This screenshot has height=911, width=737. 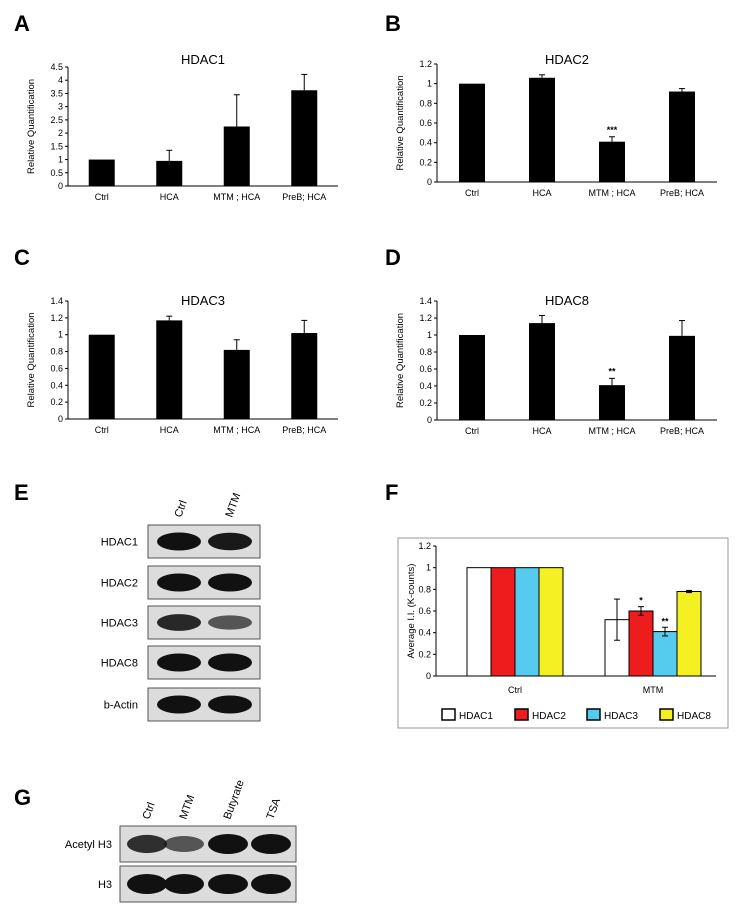 I want to click on legend-label: HDAC8, so click(x=694, y=716).